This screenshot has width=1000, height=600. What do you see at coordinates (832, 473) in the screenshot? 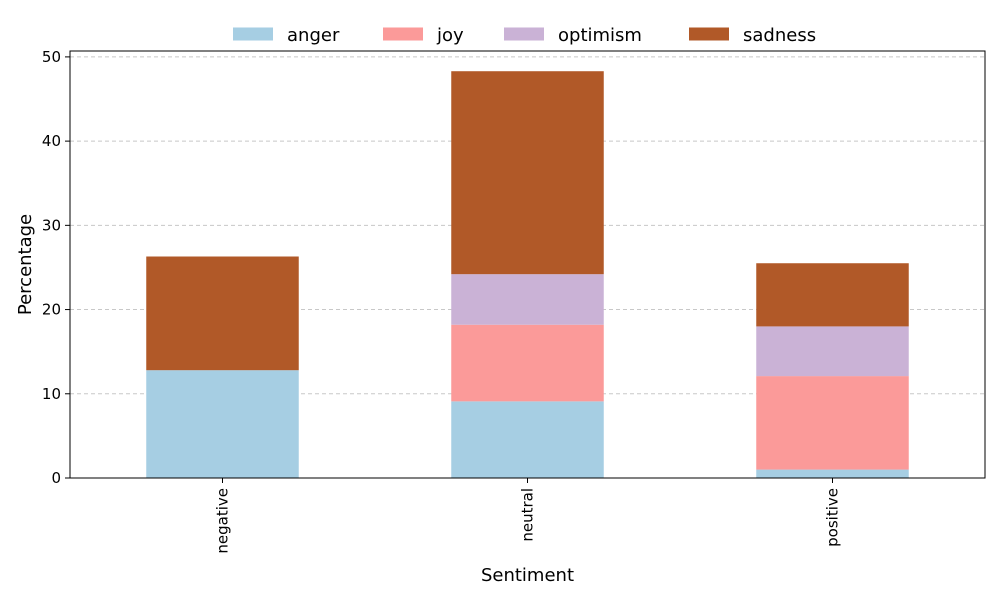
I see `bar-anger-positive` at bounding box center [832, 473].